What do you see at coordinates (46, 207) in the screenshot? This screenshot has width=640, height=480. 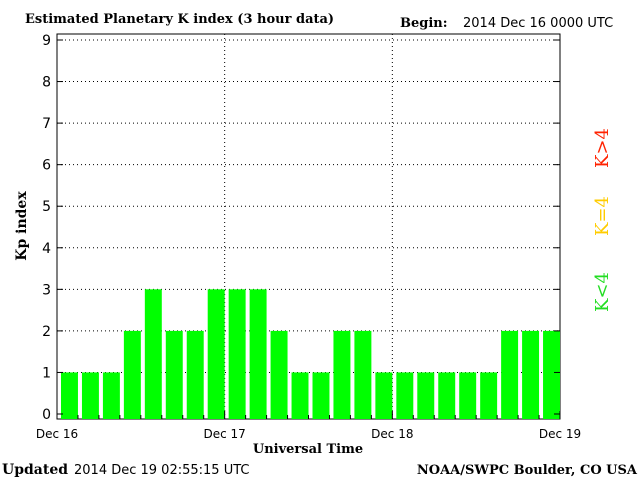 I see `y-tick-label: 5` at bounding box center [46, 207].